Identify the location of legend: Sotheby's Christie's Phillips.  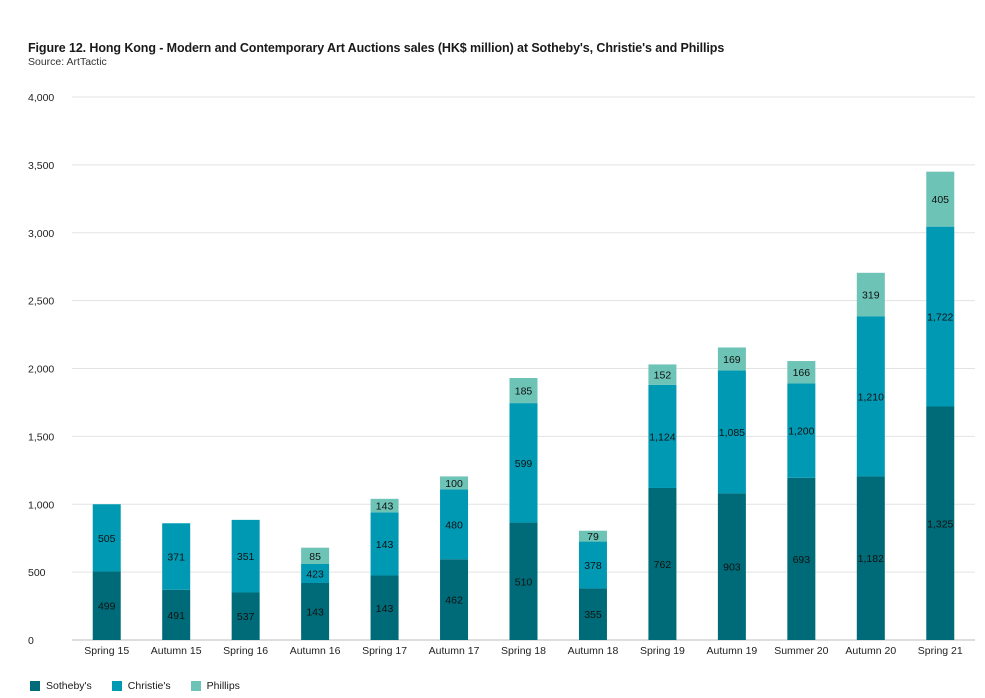
(135, 686).